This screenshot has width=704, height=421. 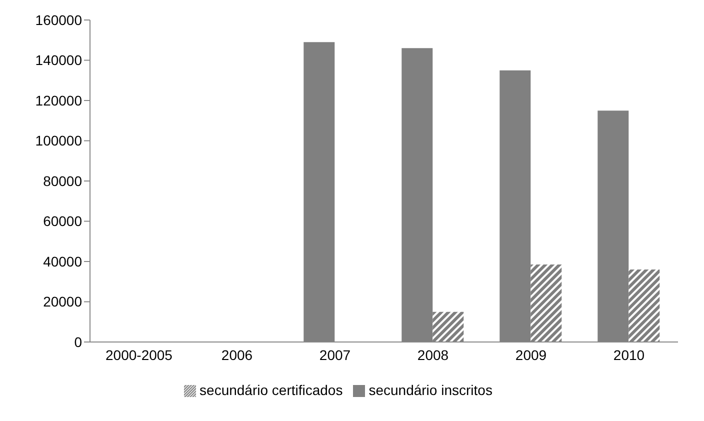 What do you see at coordinates (531, 354) in the screenshot?
I see `x-tick-label: 2009` at bounding box center [531, 354].